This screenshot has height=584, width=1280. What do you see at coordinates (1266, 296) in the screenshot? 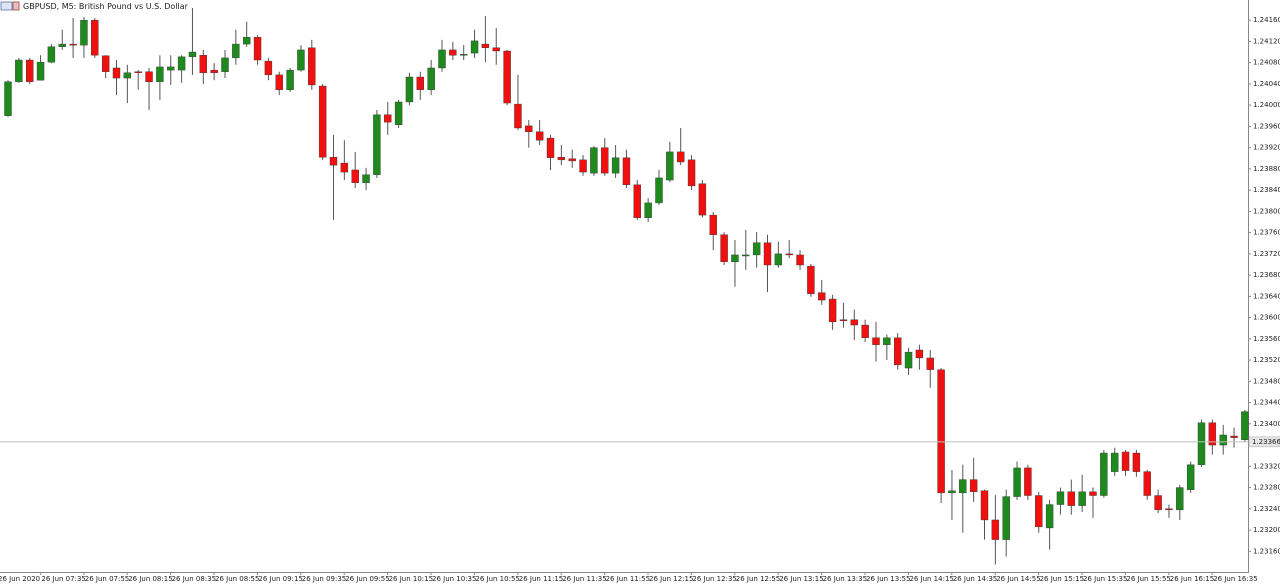
I see `y-tick-label: 1.23640` at bounding box center [1266, 296].